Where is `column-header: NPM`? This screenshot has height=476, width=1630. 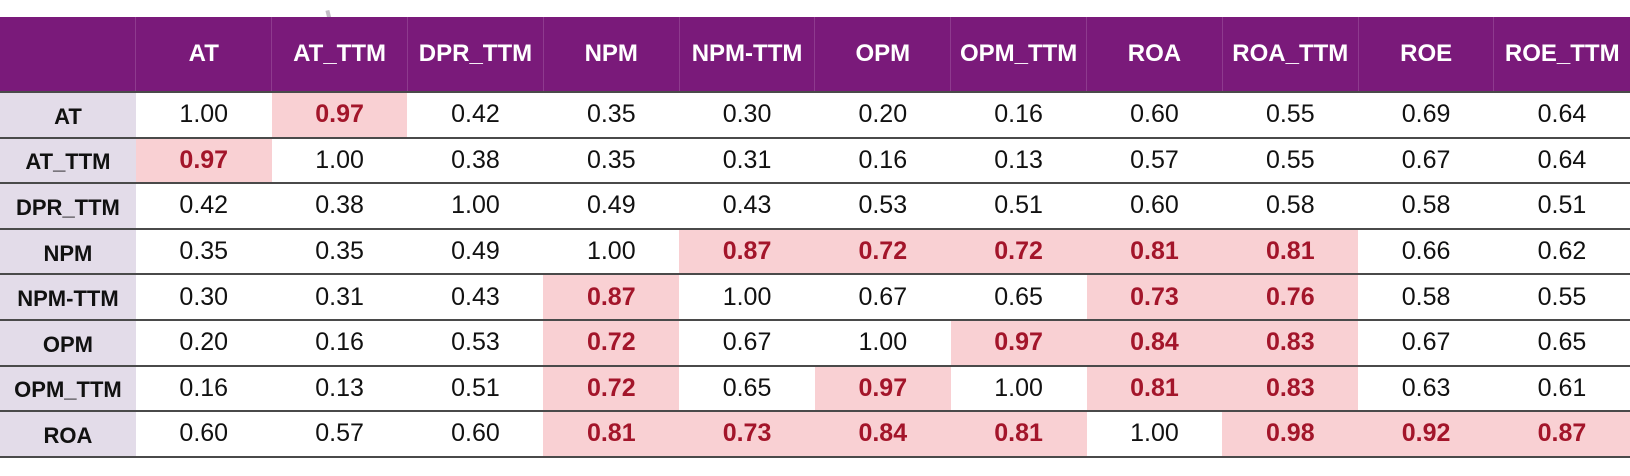 column-header: NPM is located at coordinates (611, 54).